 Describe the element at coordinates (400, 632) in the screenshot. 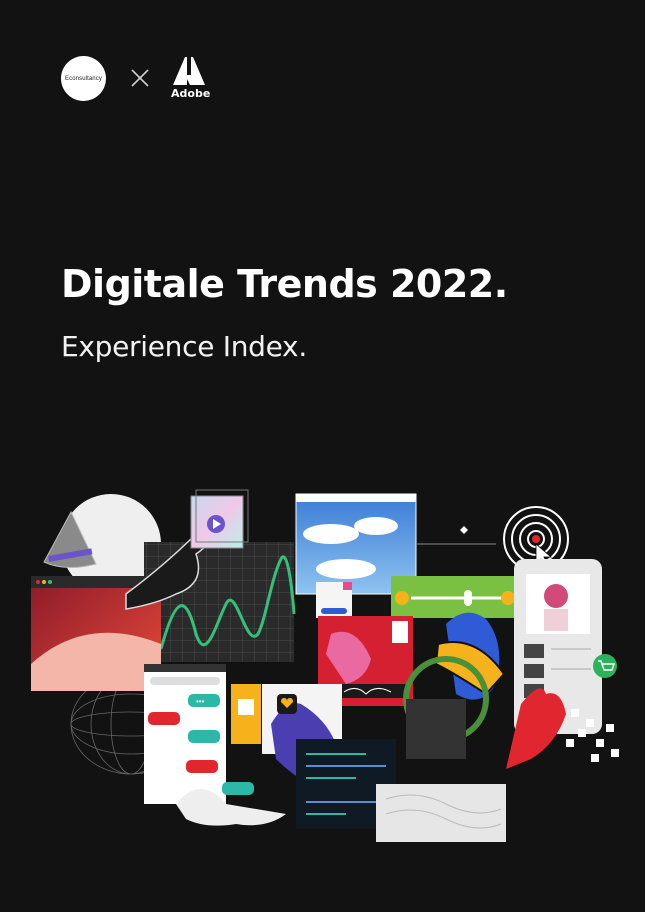

I see `document-icon` at that location.